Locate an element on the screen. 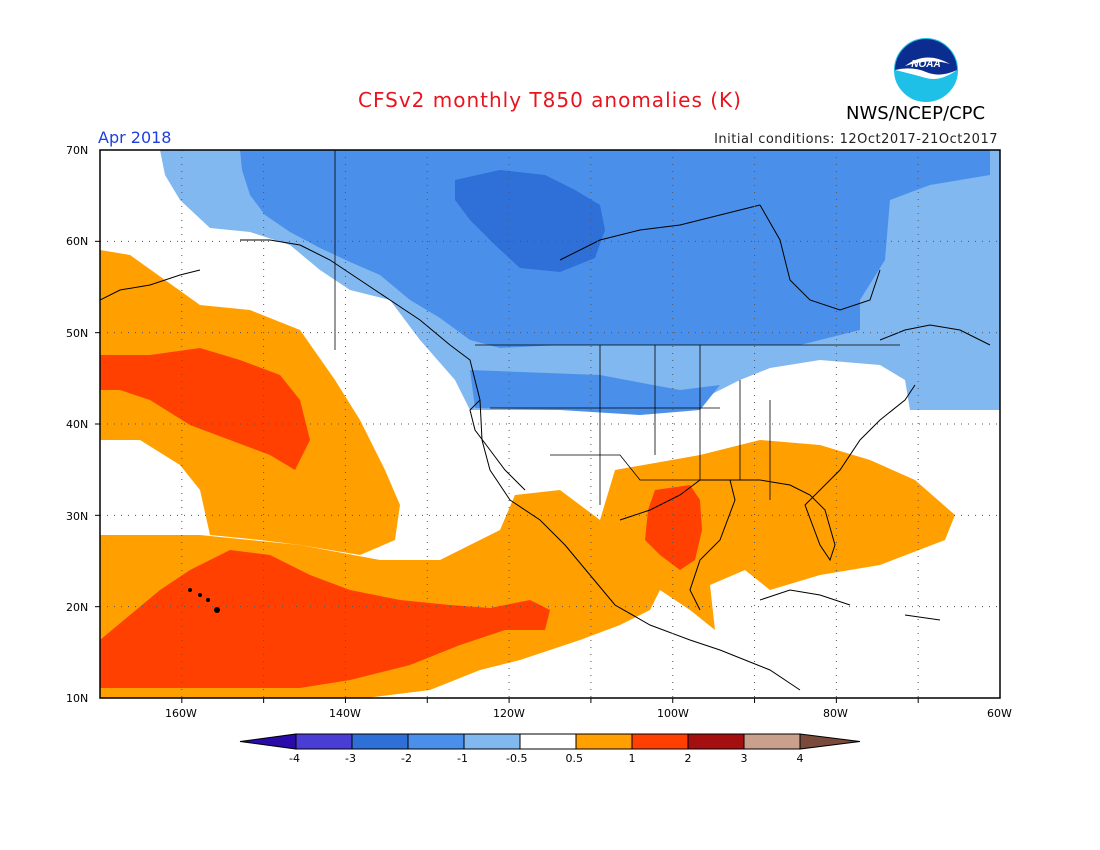 This screenshot has width=1100, height=850. anomaly-blue-greatlakes is located at coordinates (595, 392).